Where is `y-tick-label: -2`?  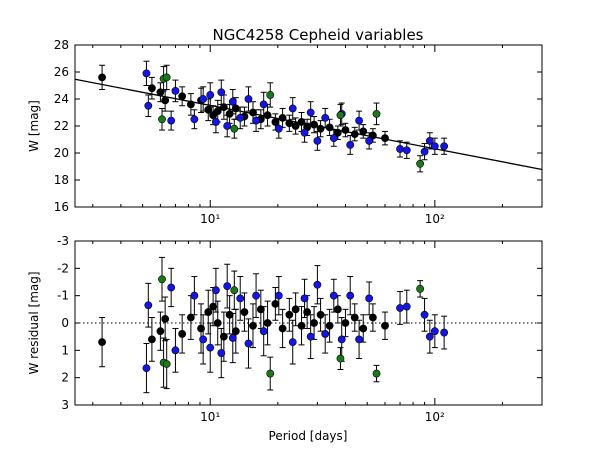
y-tick-label: -2 is located at coordinates (63, 268).